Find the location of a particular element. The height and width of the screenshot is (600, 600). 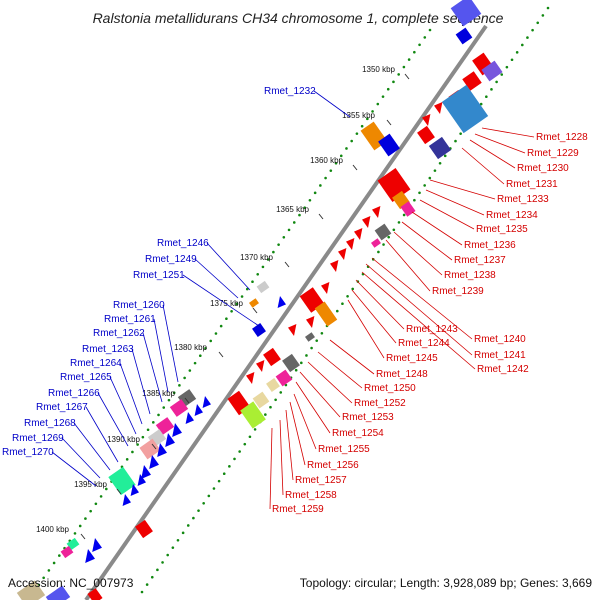

forward-gene-label: Rmet_1266 is located at coordinates (74, 393).